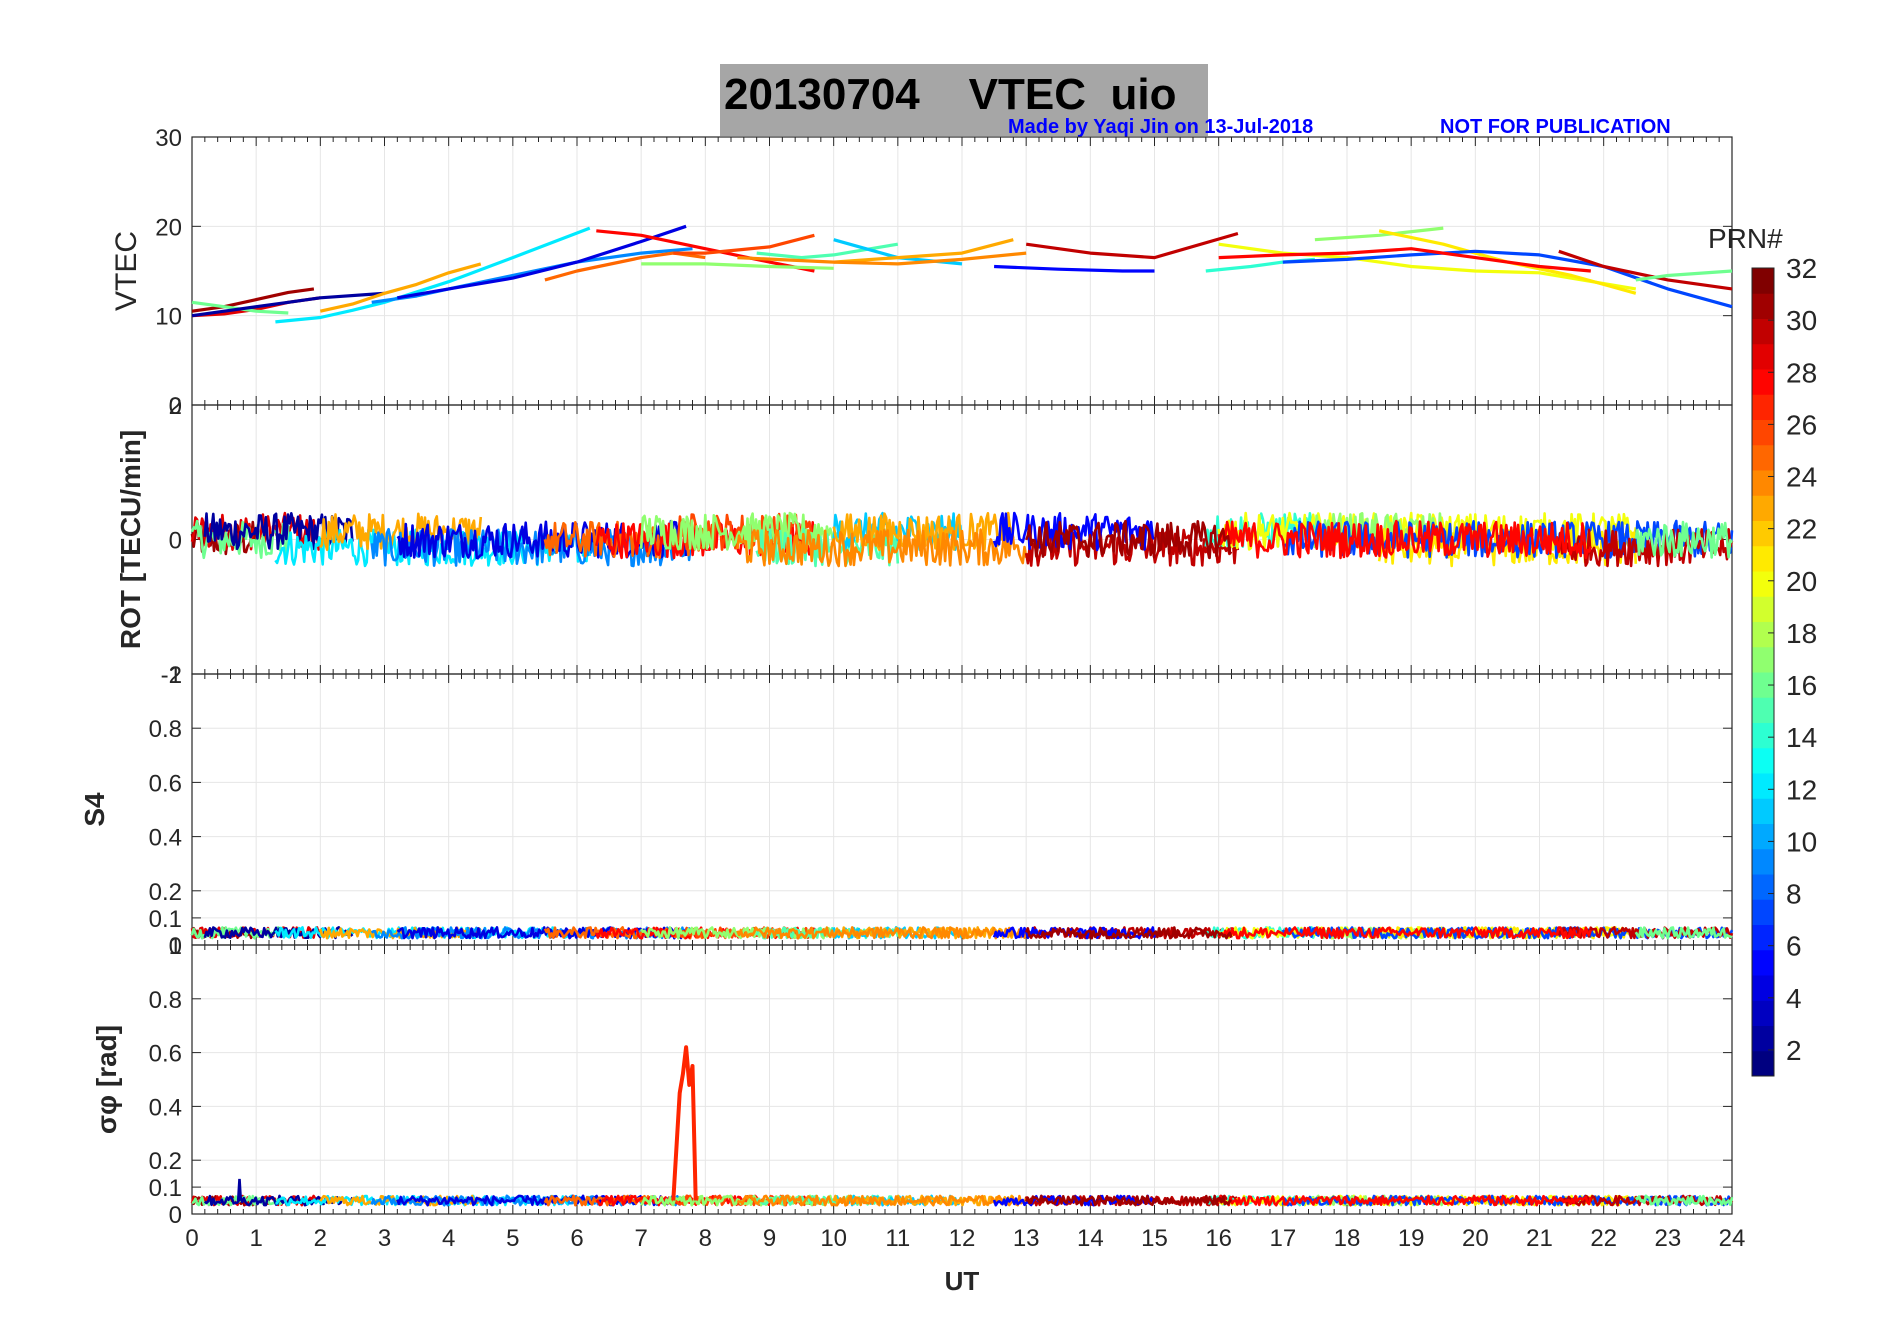  Describe the element at coordinates (962, 1281) in the screenshot. I see `x-axis-label: UT` at that location.